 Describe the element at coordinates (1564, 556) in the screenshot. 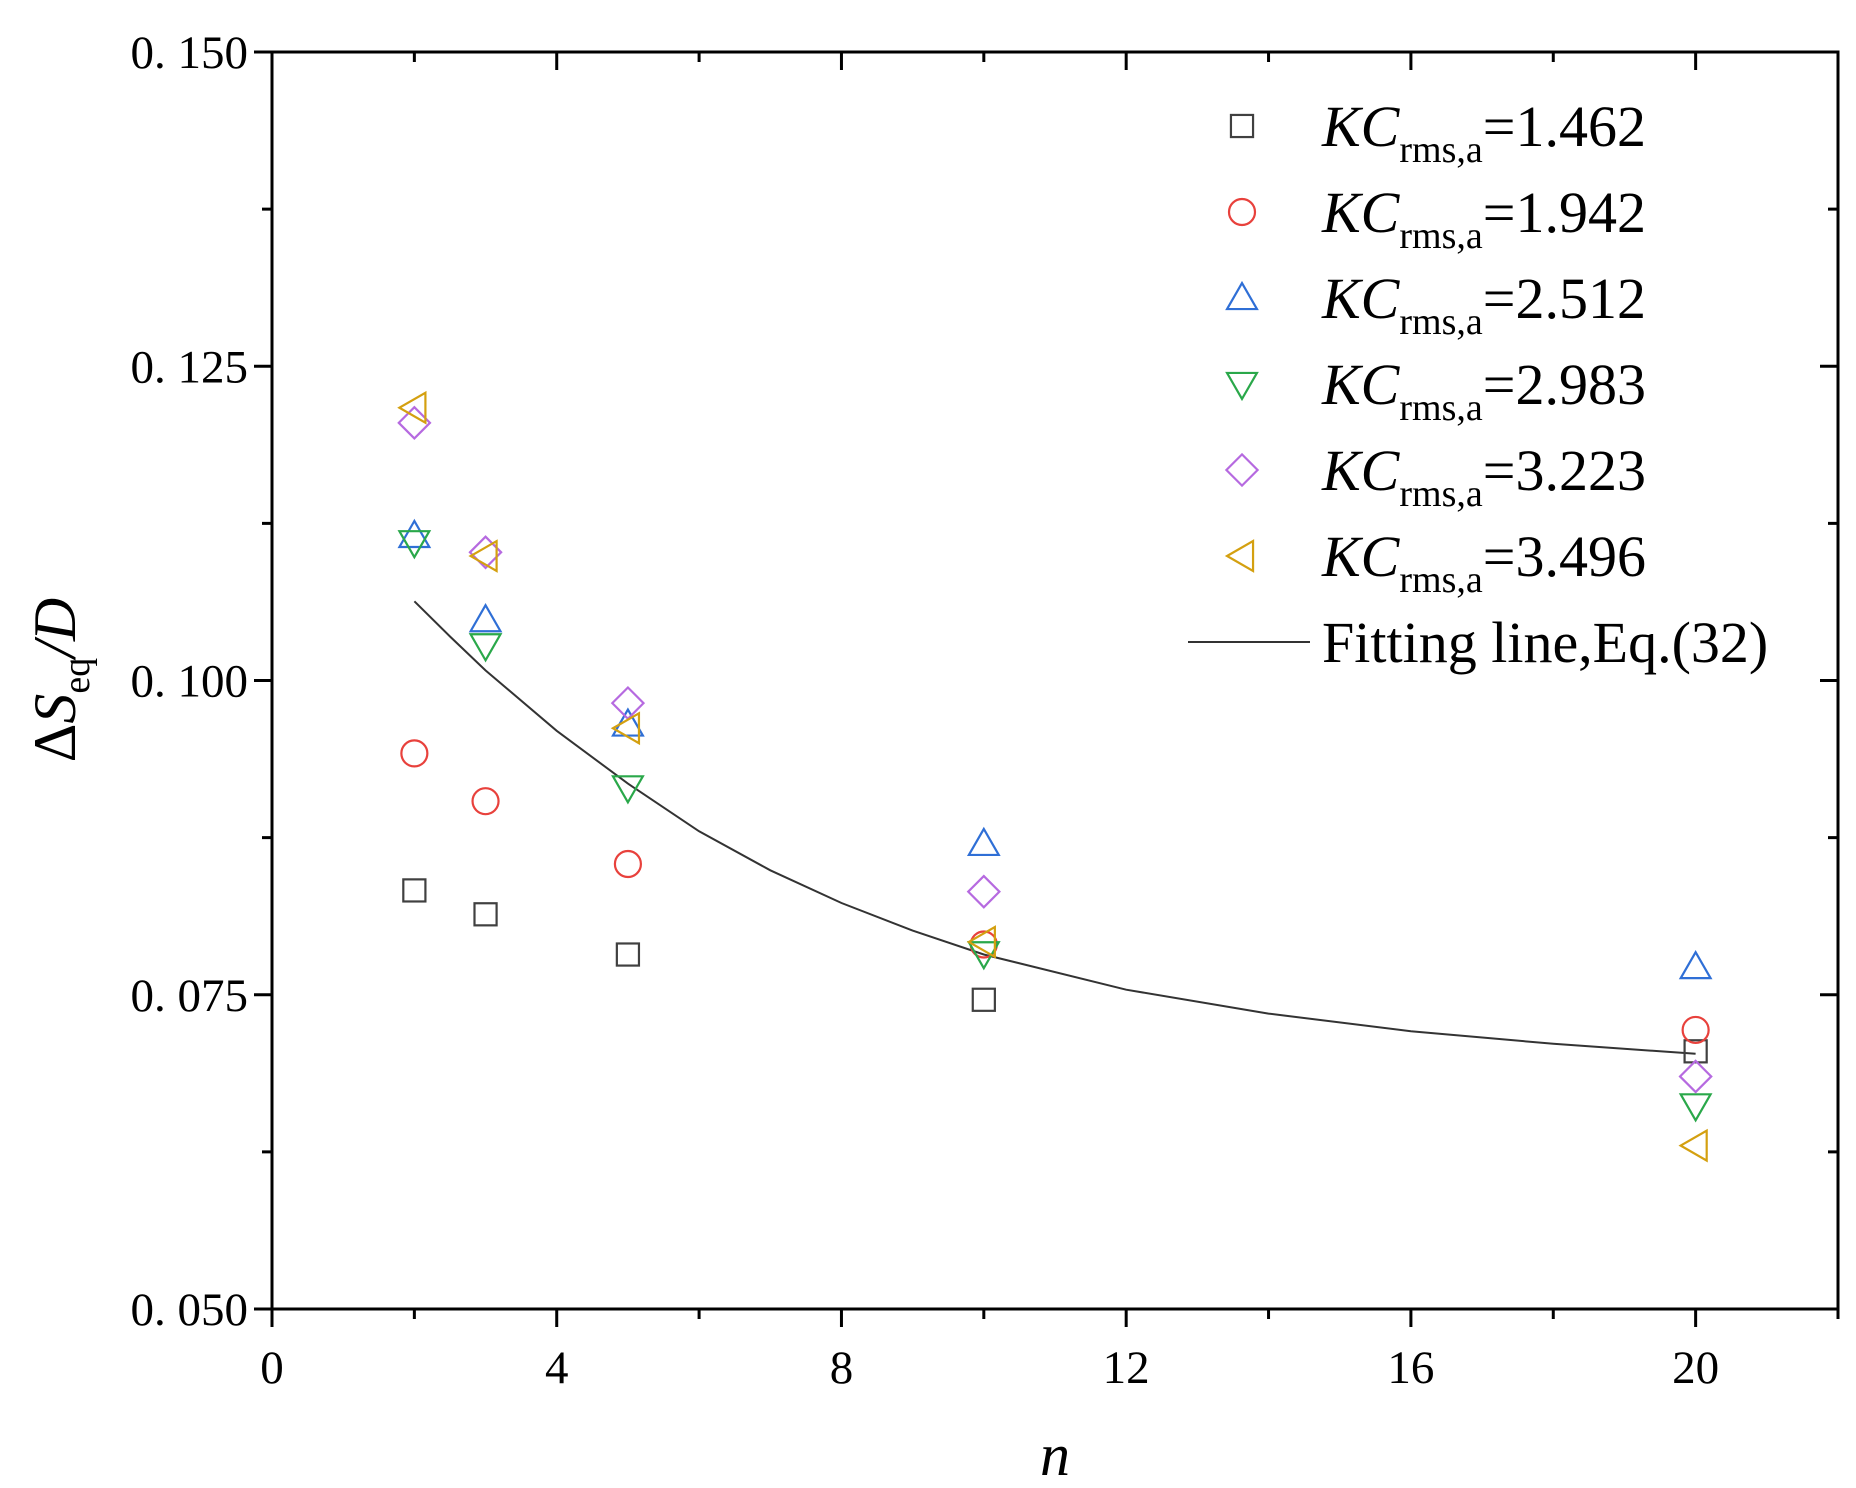

I see `legend-label-value: =3.496` at that location.